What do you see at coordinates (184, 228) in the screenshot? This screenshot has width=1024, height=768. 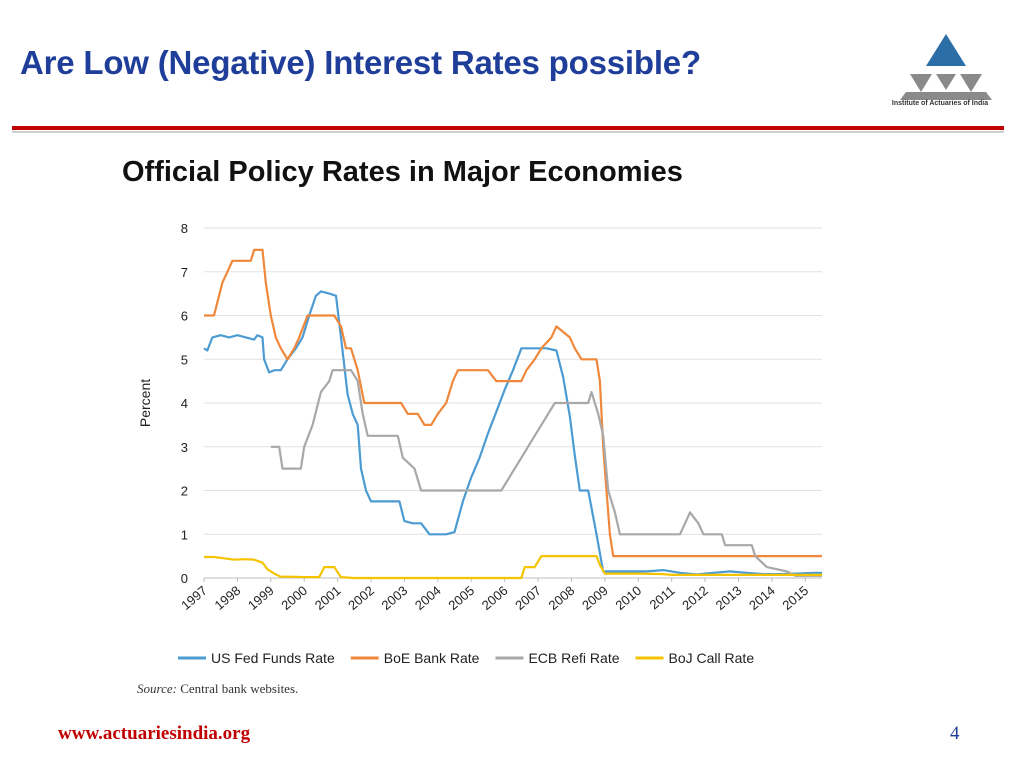 I see `y-tick-label: 8` at bounding box center [184, 228].